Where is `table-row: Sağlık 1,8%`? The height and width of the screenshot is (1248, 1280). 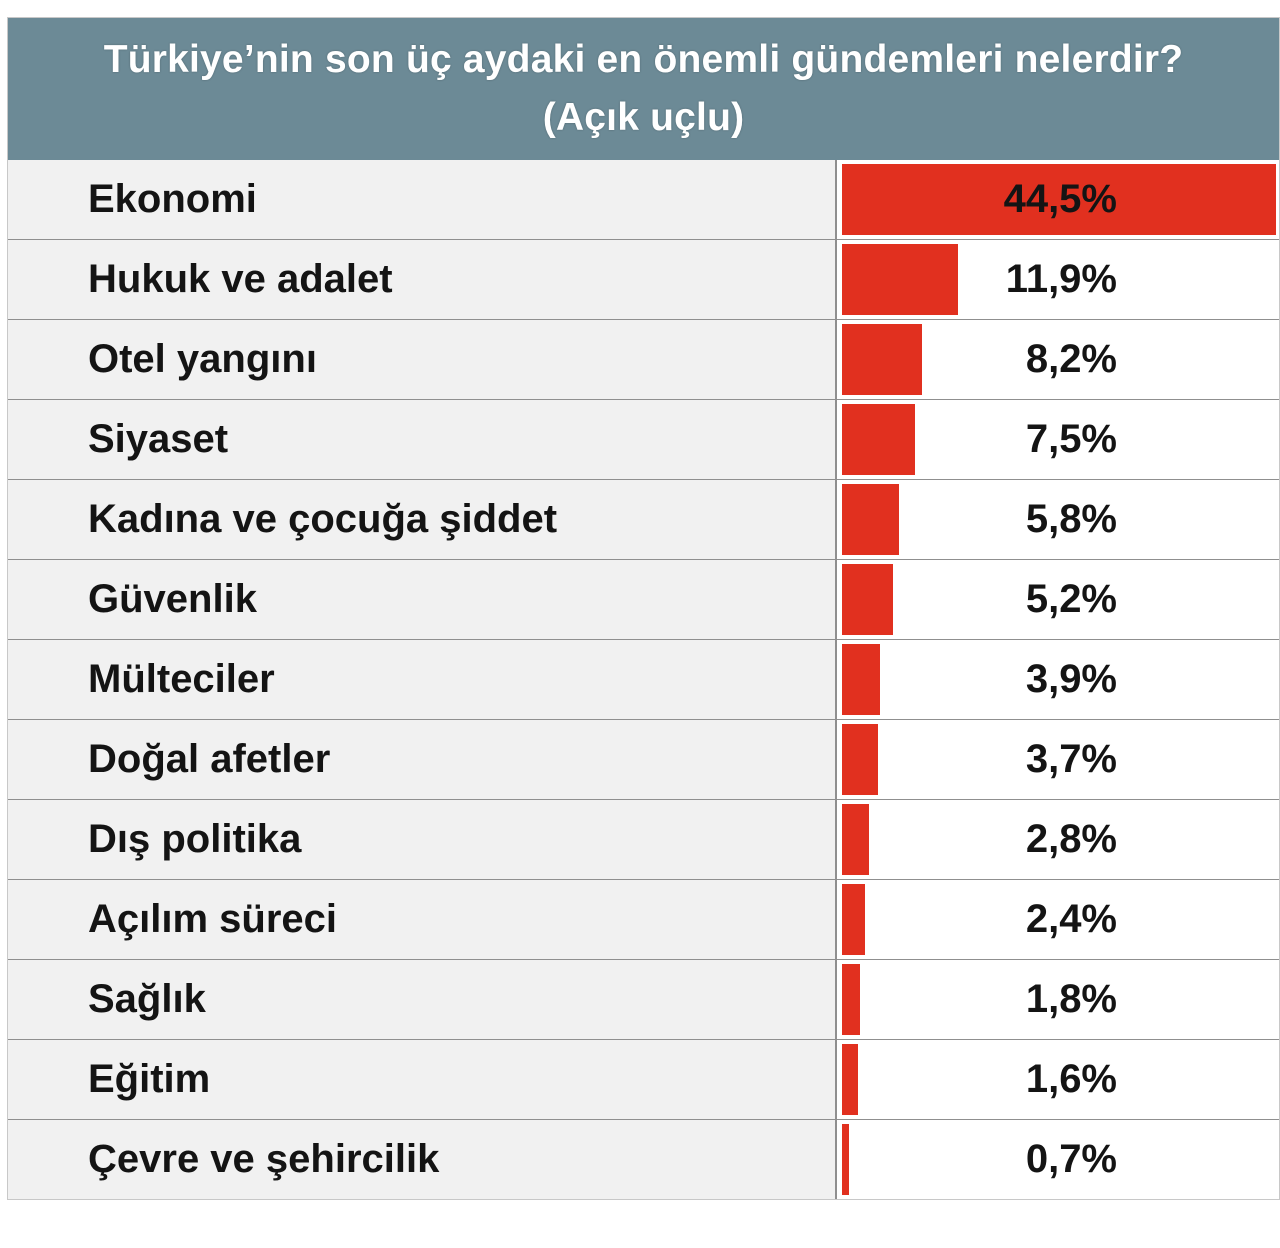
table-row: Sağlık 1,8% is located at coordinates (643, 999).